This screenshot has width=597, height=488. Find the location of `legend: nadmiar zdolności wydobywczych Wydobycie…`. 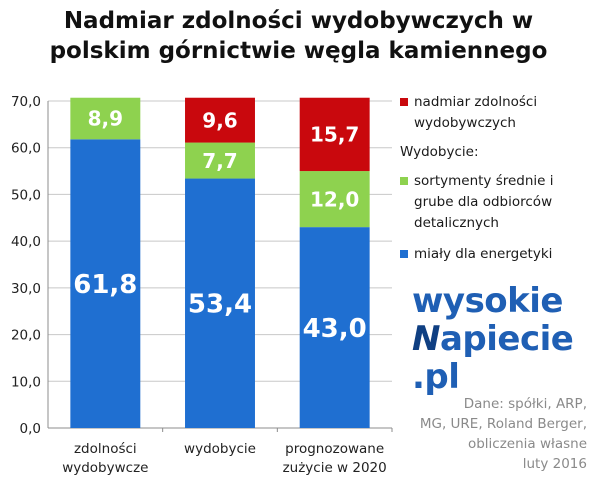

legend: nadmiar zdolności wydobywczych Wydobycie… is located at coordinates (495, 178).